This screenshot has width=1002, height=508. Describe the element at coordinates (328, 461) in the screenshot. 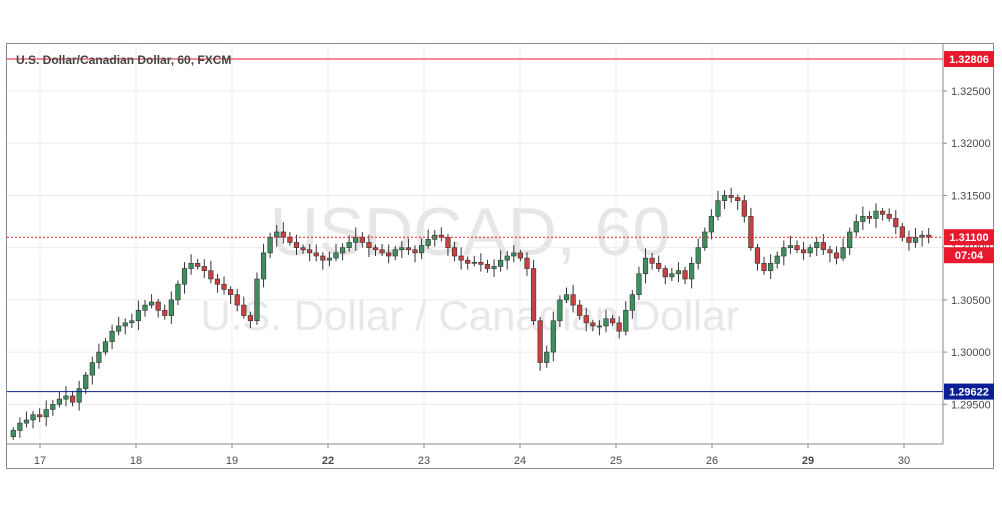

I see `x-tick-label: 22` at that location.